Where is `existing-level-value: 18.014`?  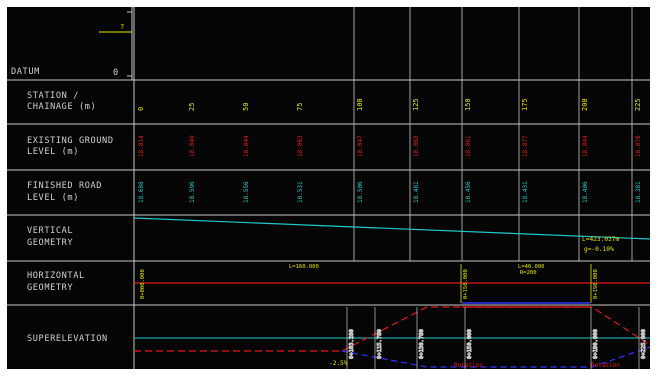
existing-level-value: 18.014 is located at coordinates (141, 146).